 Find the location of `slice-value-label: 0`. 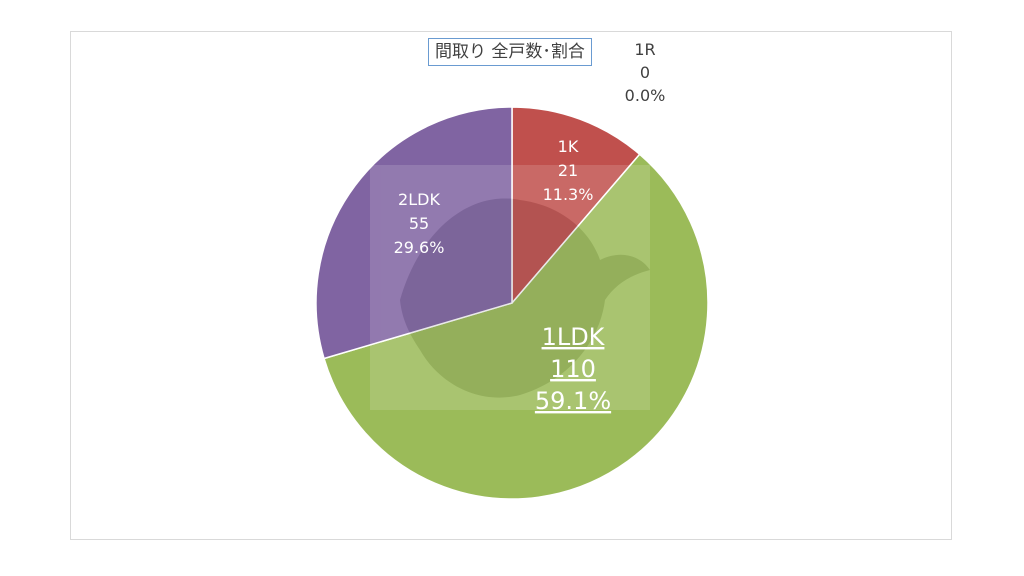

slice-value-label: 0 is located at coordinates (645, 72).